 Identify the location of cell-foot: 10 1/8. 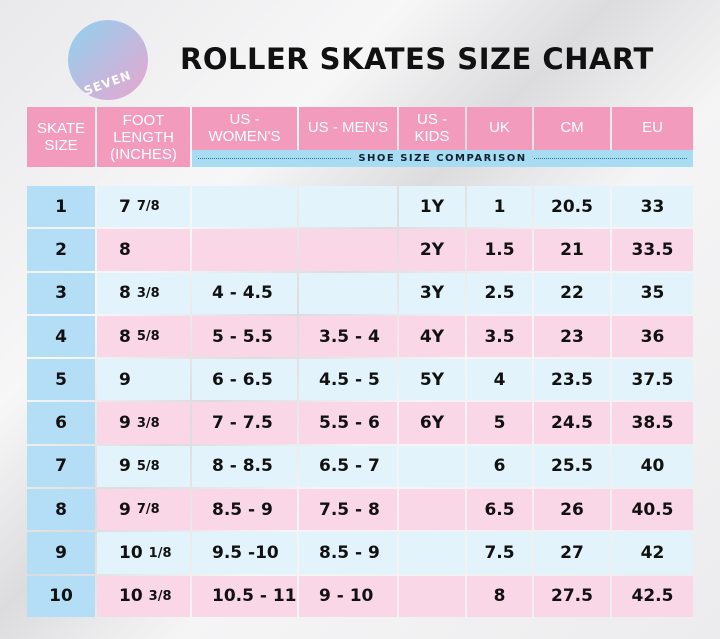
(143, 553).